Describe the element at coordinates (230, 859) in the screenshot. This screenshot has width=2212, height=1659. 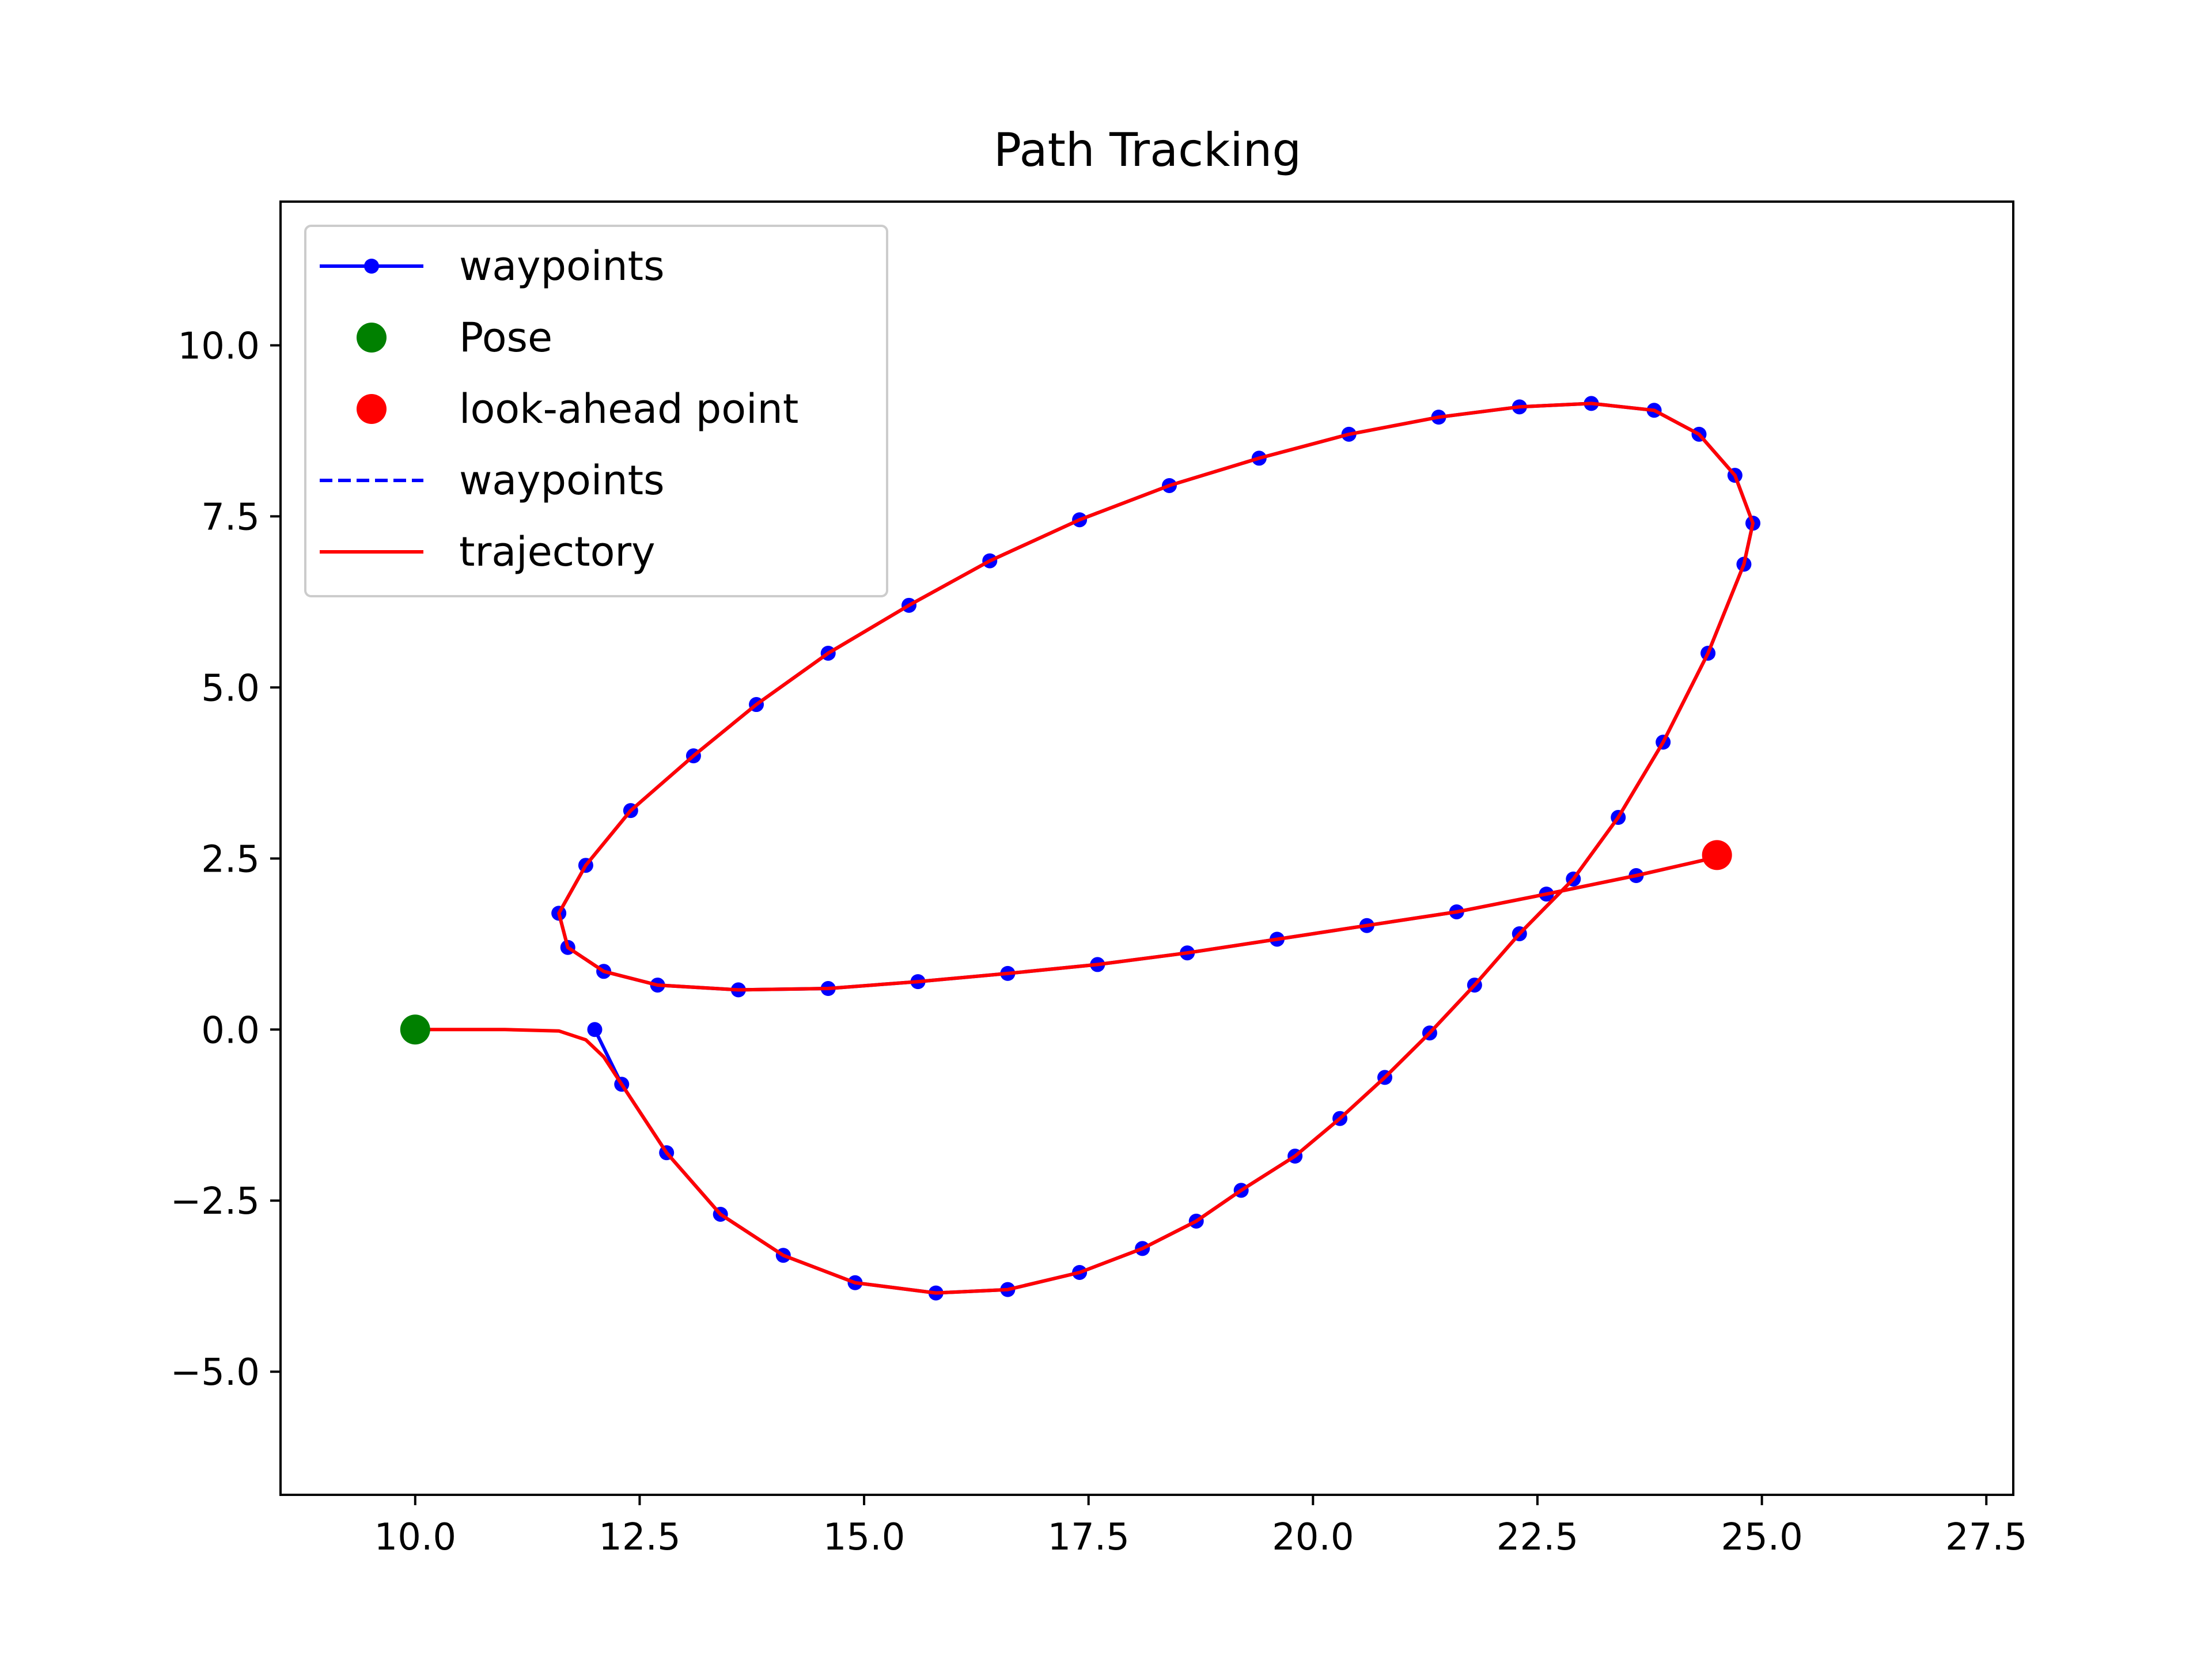
I see `y-tick-label: 2.5` at that location.